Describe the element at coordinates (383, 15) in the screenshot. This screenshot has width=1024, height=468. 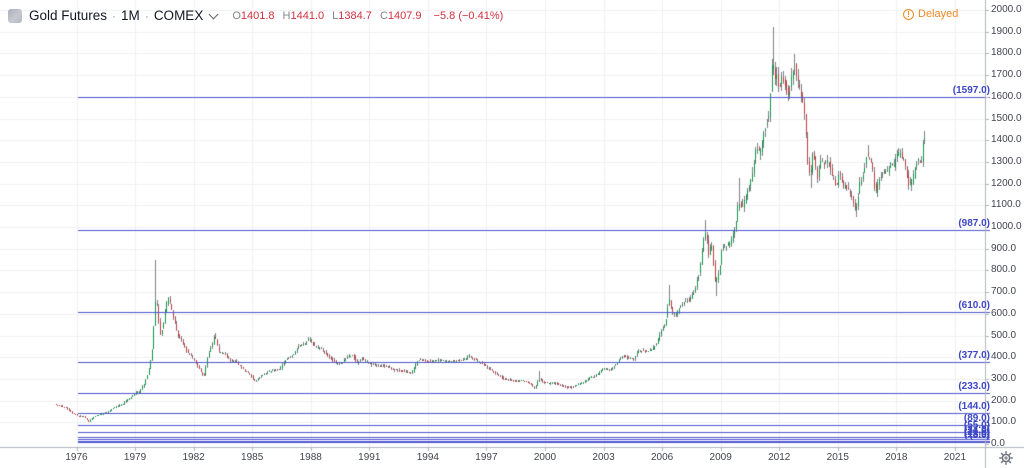
I see `close-label: C` at that location.